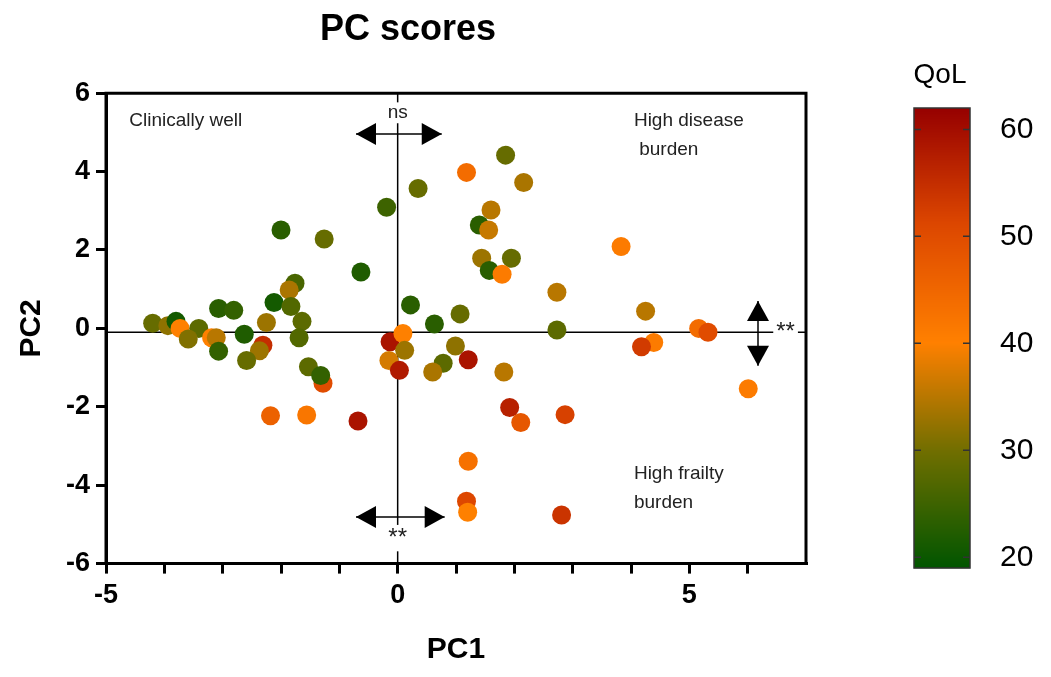  I want to click on y-tick-label: 2, so click(82, 248).